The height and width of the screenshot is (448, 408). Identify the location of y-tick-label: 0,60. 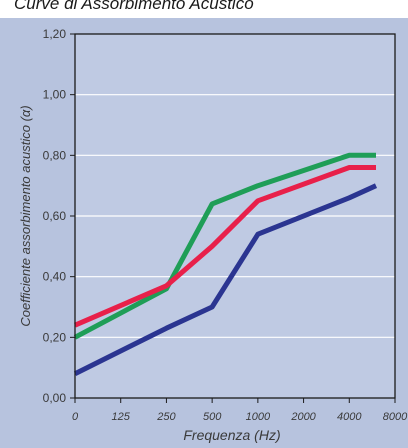
(55, 216).